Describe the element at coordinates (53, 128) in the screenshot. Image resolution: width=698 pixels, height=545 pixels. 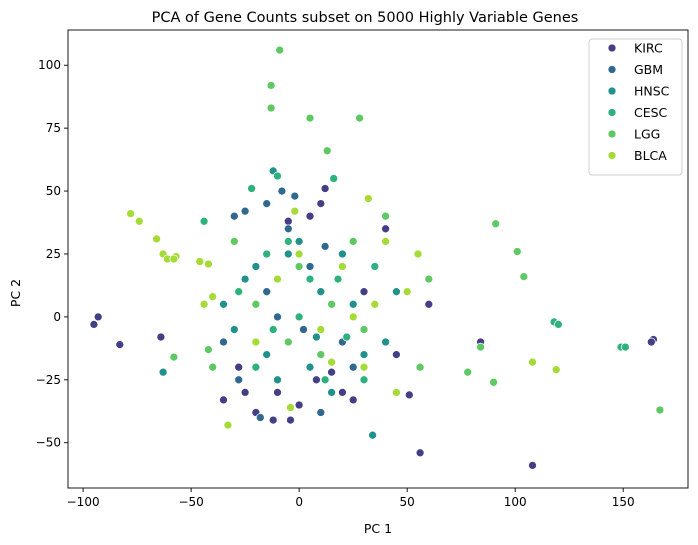
I see `y-tick-label: 75` at that location.